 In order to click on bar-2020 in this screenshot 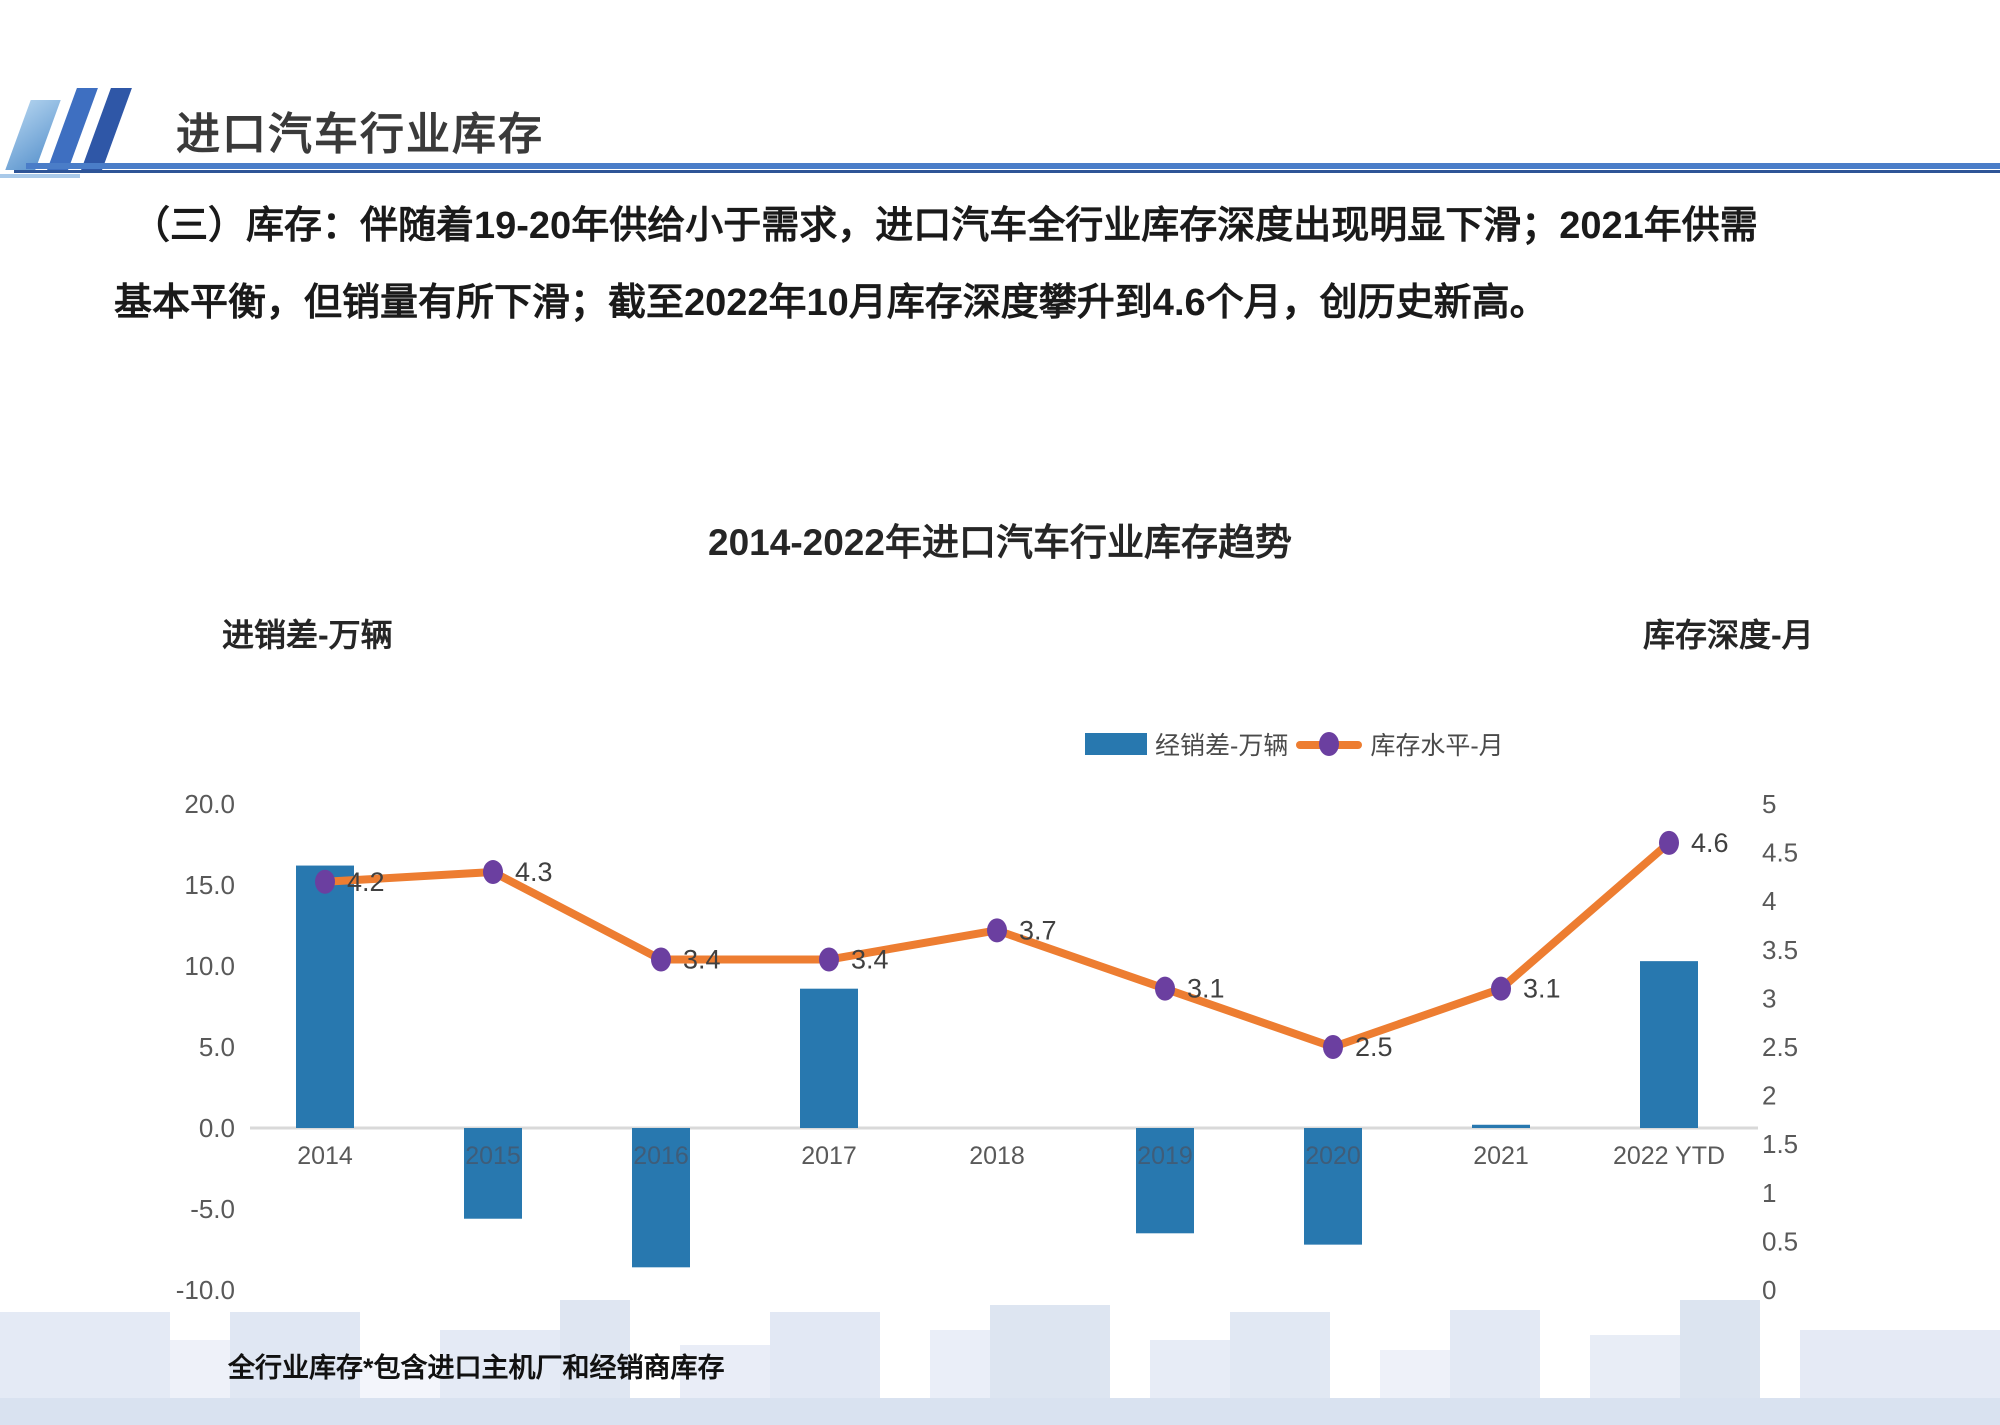, I will do `click(1333, 1186)`.